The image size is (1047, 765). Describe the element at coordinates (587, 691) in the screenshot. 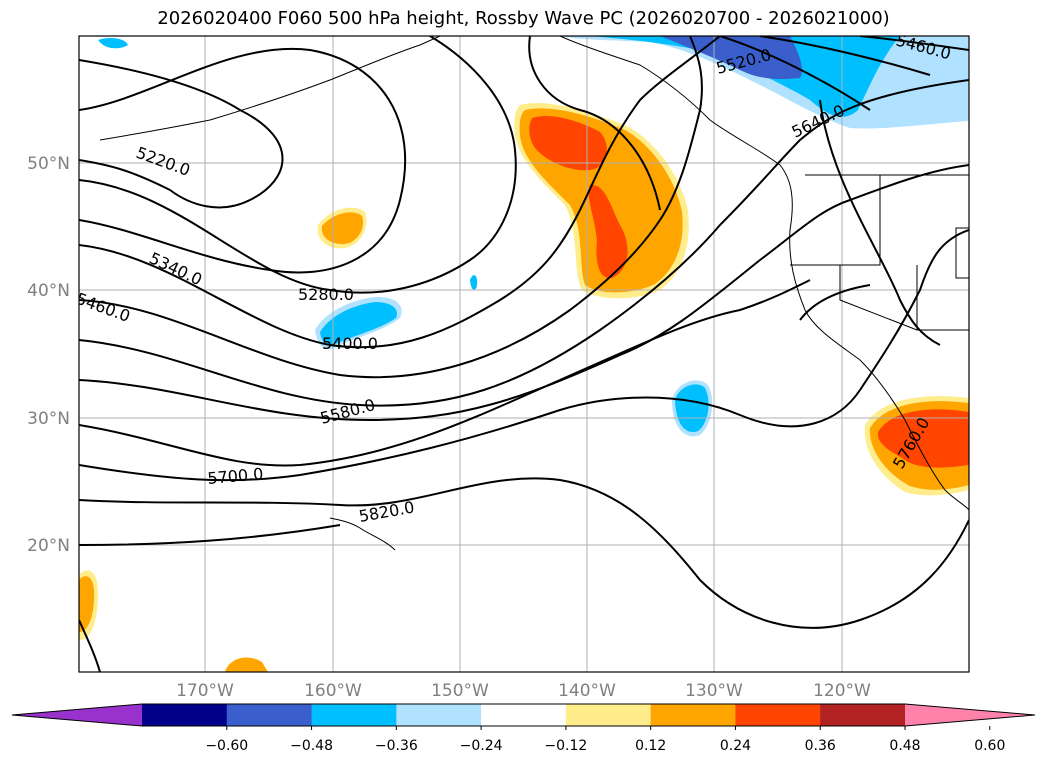

I see `lon-label-140w: 140°W` at that location.